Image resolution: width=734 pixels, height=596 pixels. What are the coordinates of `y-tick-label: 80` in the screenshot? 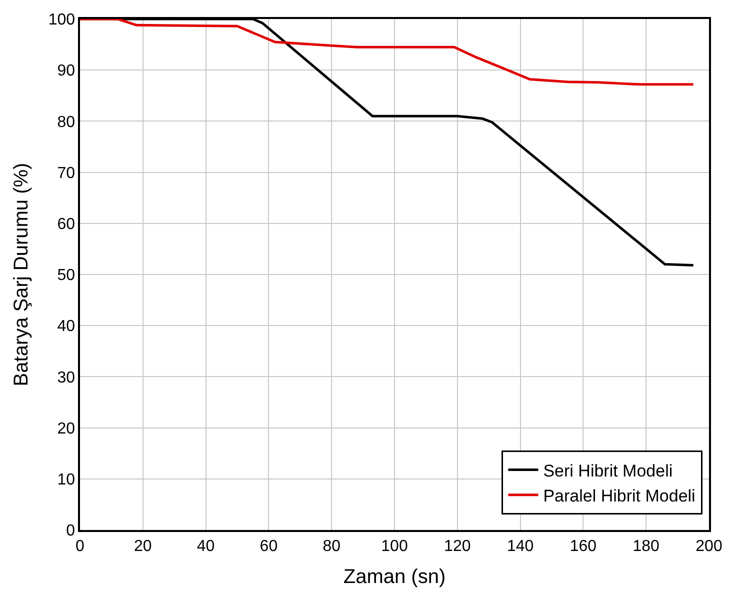 It's located at (66, 122).